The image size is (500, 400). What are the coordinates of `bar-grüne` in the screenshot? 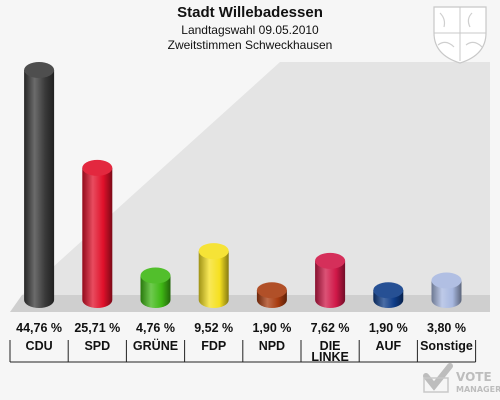 It's located at (155, 287).